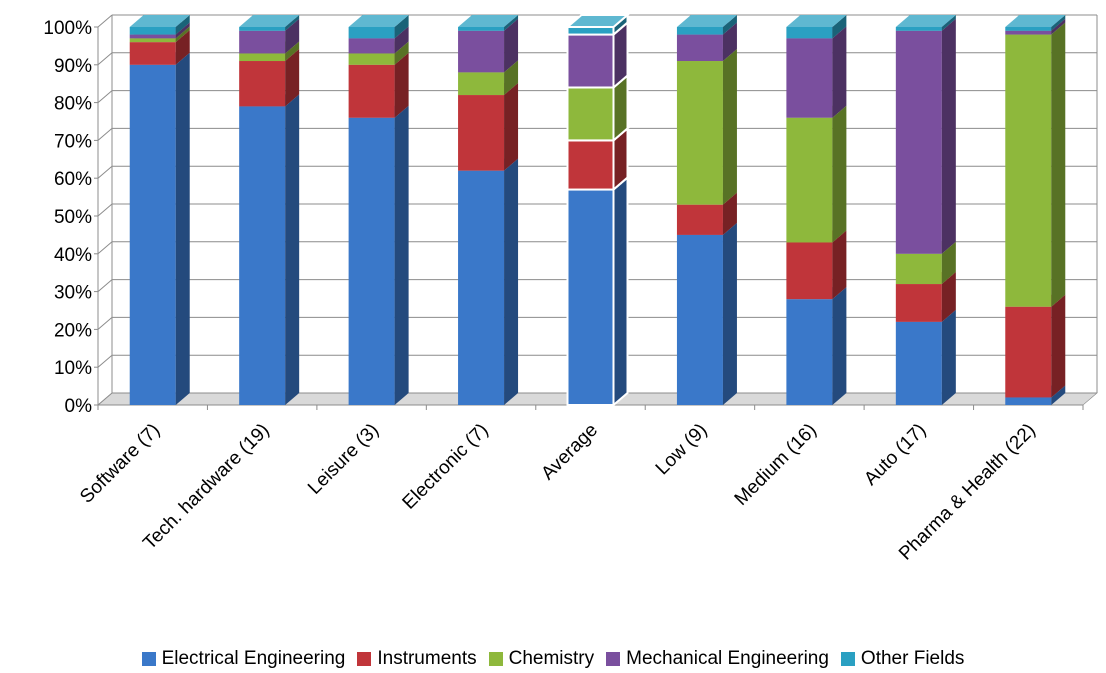  Describe the element at coordinates (206, 487) in the screenshot. I see `x-tick-label: Tech. hardware (19)` at that location.